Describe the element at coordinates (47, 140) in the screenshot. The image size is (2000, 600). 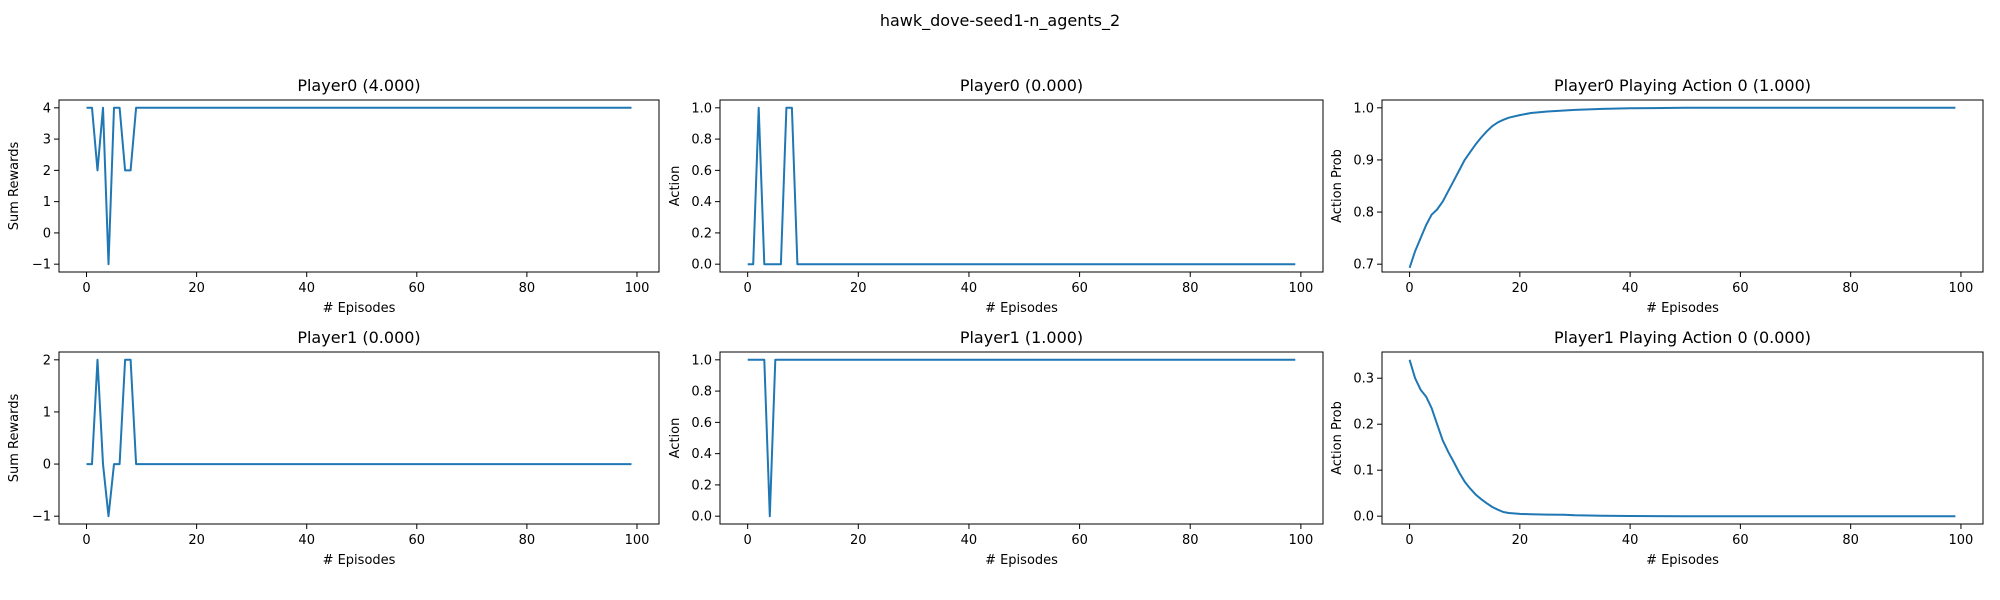
I see `y-tick-label: 3` at that location.